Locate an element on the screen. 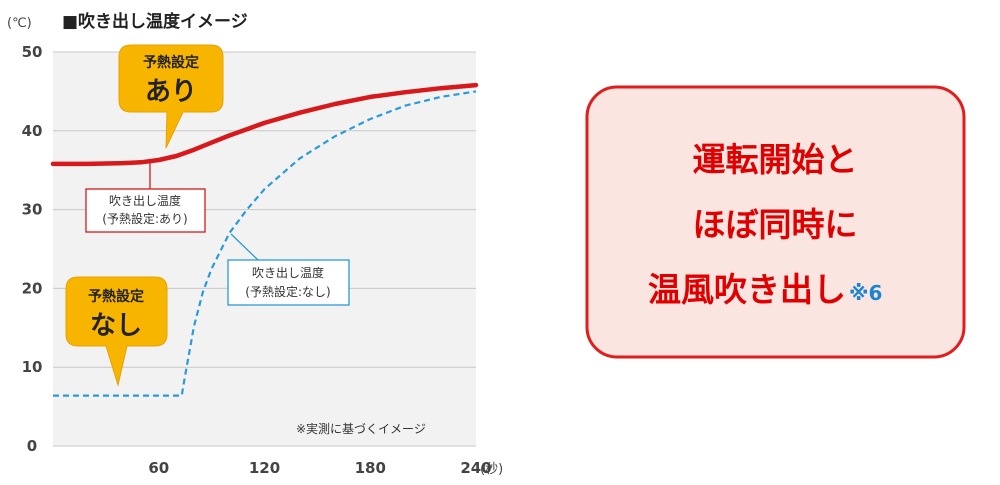  y-tick-label: 50 is located at coordinates (32, 52).